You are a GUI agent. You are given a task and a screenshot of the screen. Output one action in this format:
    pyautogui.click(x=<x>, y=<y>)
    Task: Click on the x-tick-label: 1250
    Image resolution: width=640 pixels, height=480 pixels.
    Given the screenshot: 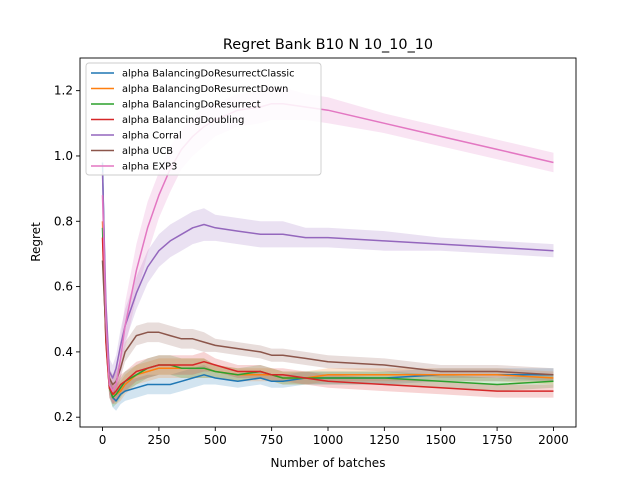 What is the action you would take?
    pyautogui.click(x=384, y=440)
    